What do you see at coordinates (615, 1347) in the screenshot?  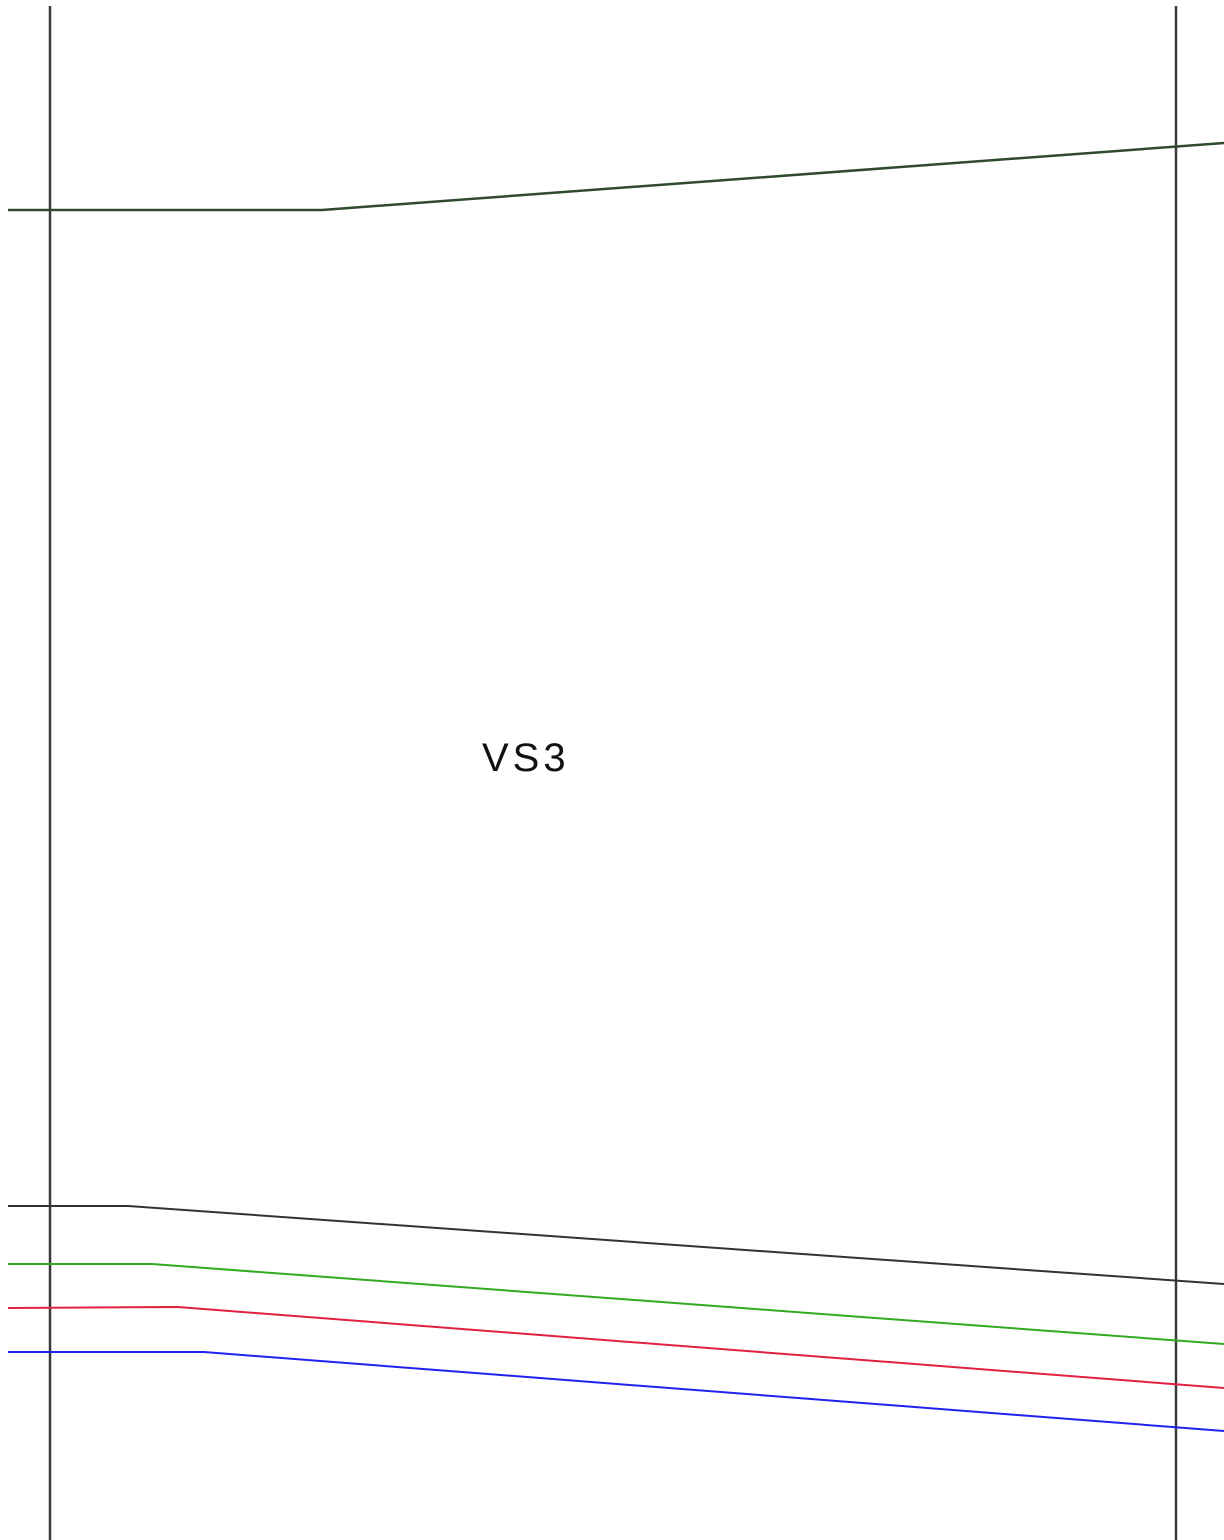 I see `red-line` at bounding box center [615, 1347].